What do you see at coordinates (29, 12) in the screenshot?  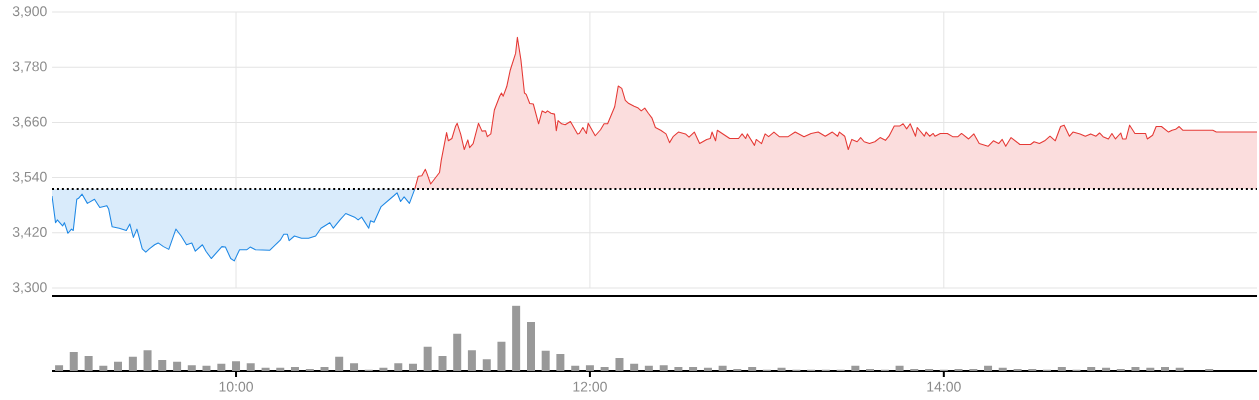 I see `y-tick-label: 3,900` at bounding box center [29, 12].